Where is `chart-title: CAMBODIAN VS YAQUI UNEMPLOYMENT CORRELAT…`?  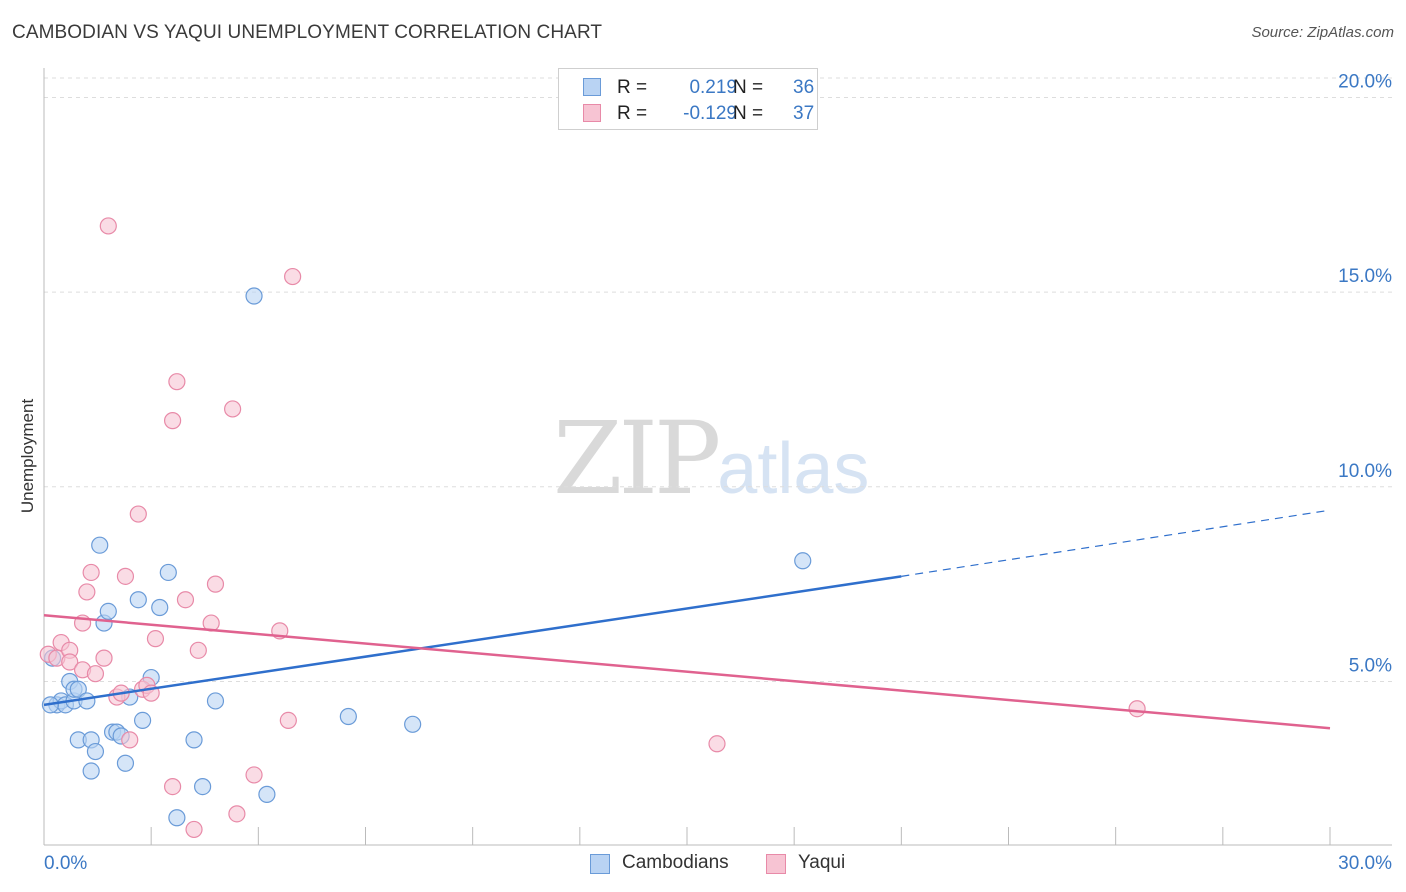 chart-title: CAMBODIAN VS YAQUI UNEMPLOYMENT CORRELAT… is located at coordinates (307, 32).